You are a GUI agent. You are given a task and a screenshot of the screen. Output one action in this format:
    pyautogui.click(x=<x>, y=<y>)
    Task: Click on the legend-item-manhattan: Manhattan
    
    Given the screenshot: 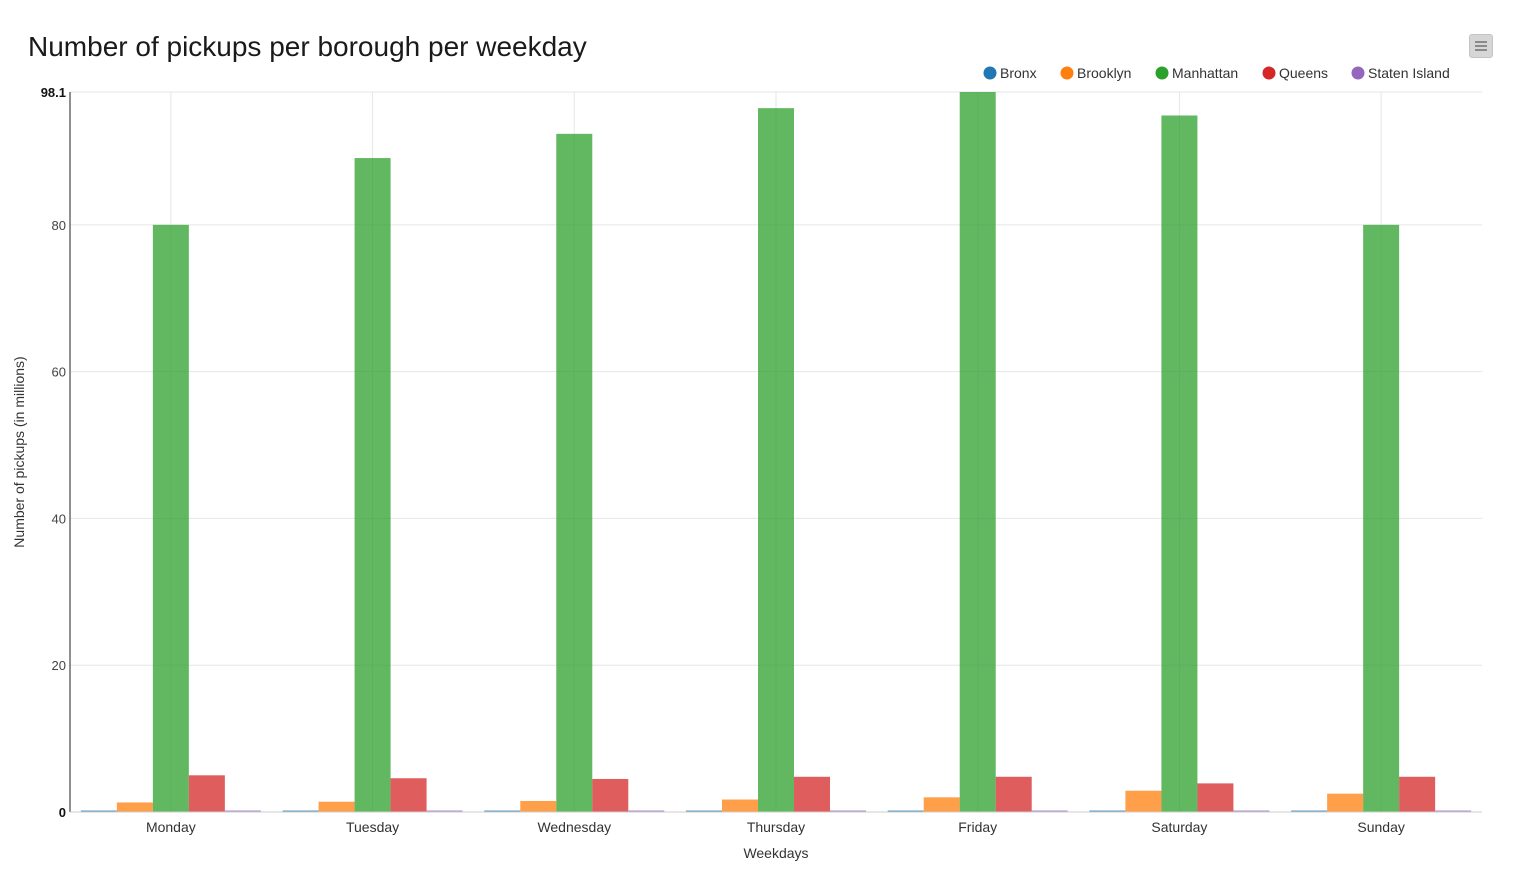 What is the action you would take?
    pyautogui.click(x=1197, y=73)
    